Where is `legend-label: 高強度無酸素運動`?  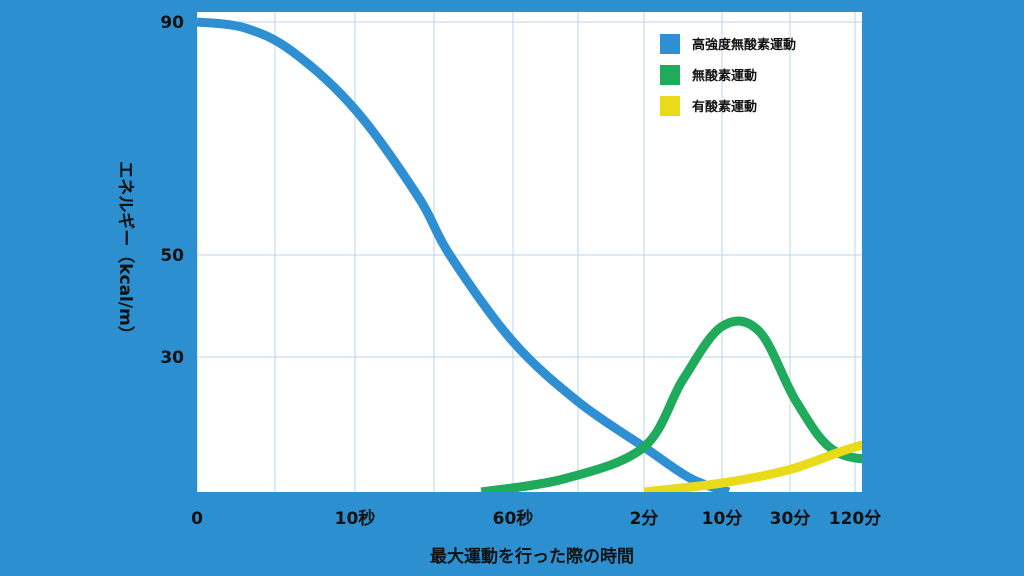
legend-label: 高強度無酸素運動 is located at coordinates (744, 45).